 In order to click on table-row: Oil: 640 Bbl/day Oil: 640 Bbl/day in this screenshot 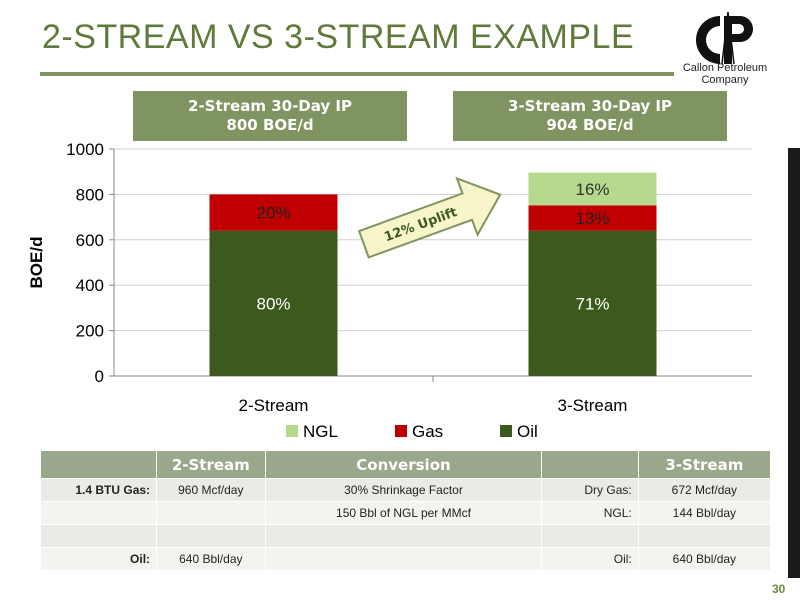, I will do `click(405, 559)`.